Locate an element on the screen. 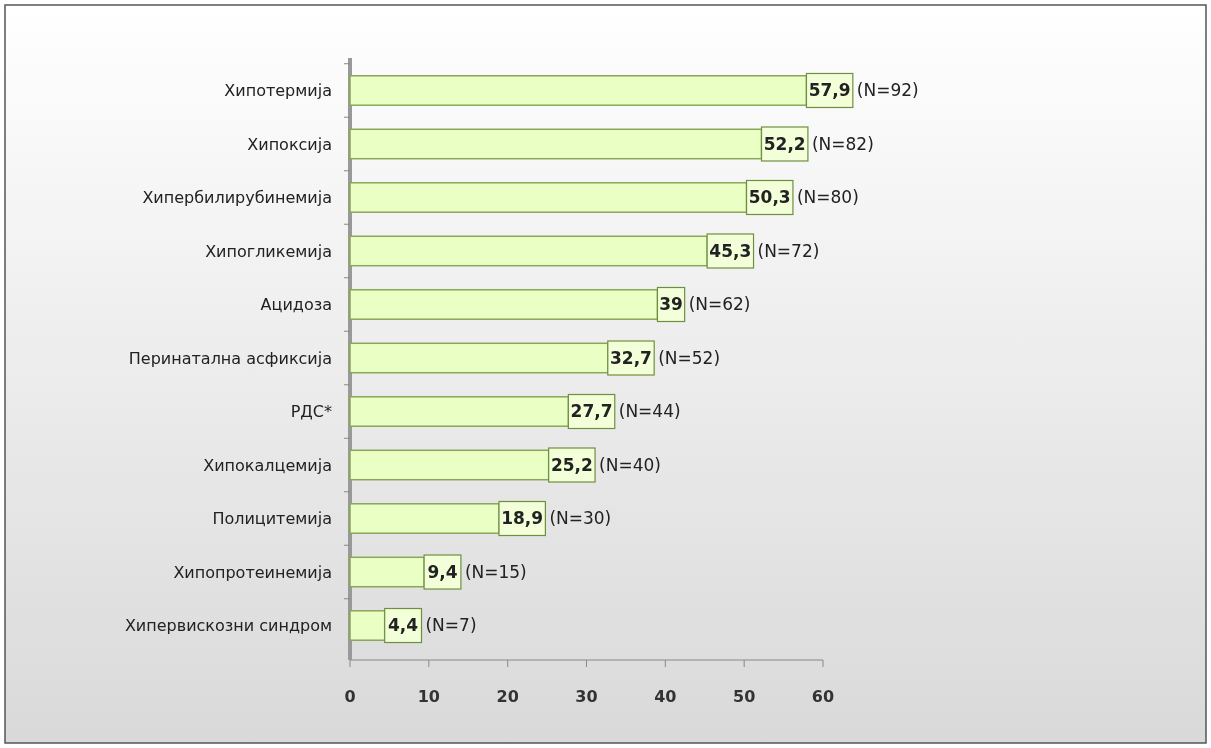 This screenshot has height=748, width=1211. annotation: (N=44) is located at coordinates (649, 411).